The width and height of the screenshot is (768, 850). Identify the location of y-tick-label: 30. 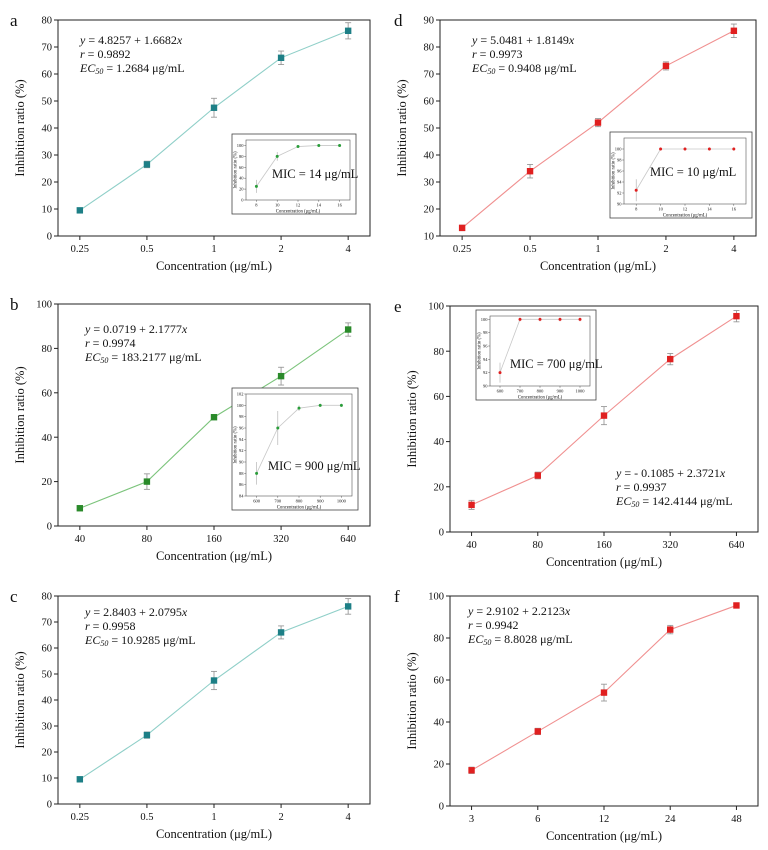
(47, 156).